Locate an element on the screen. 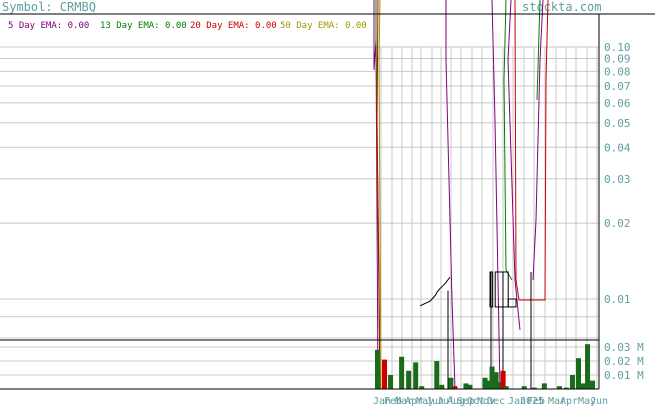  legend-item: 50 Day EMA: 0.00 is located at coordinates (323, 26).